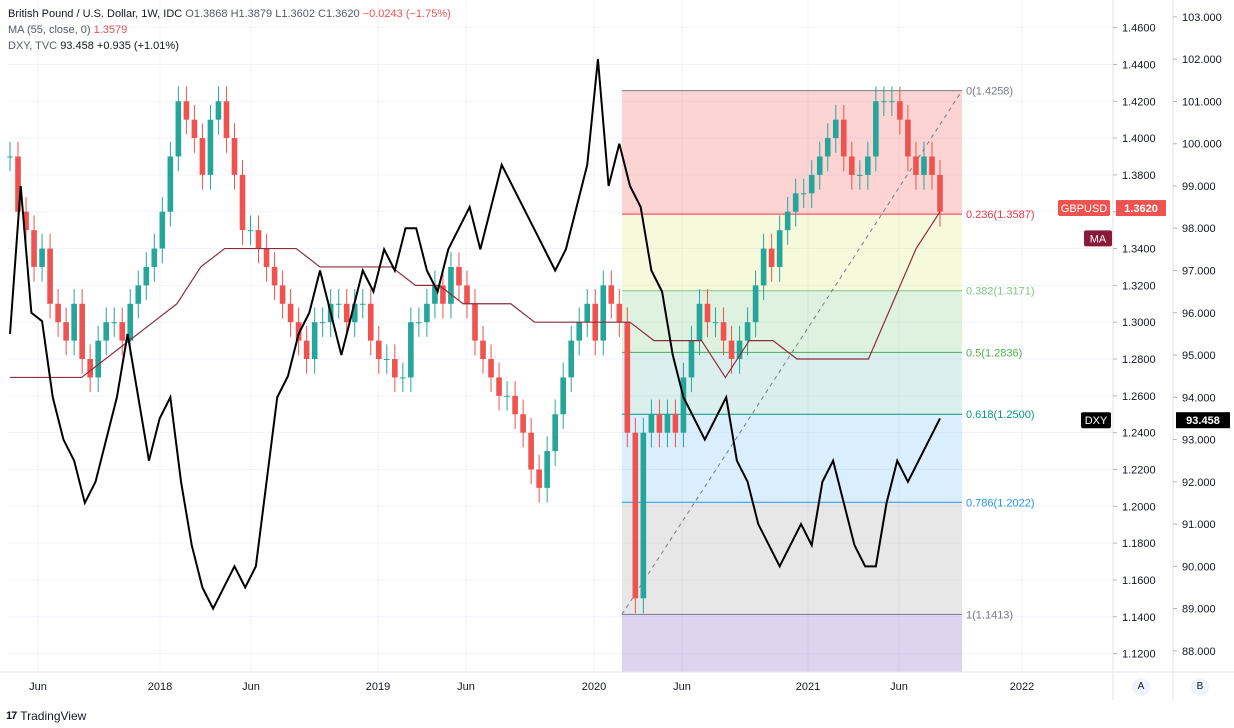 Image resolution: width=1234 pixels, height=728 pixels. What do you see at coordinates (1139, 618) in the screenshot?
I see `y-left-tick-label: 1.1400` at bounding box center [1139, 618].